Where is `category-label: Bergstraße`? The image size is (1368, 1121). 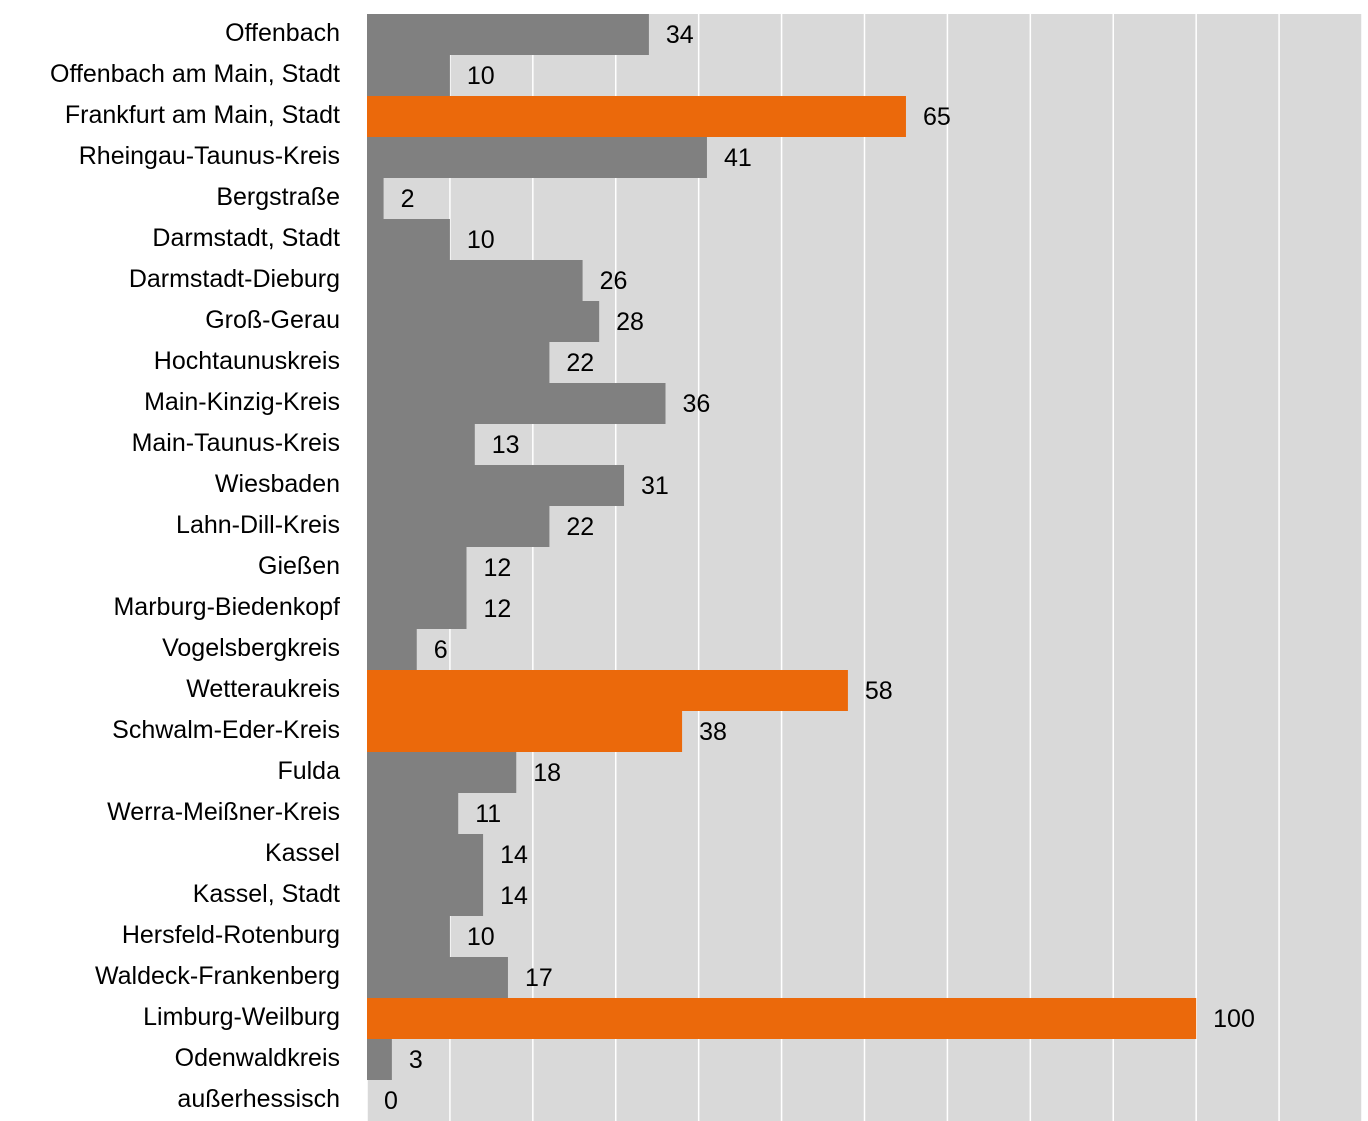 category-label: Bergstraße is located at coordinates (278, 197).